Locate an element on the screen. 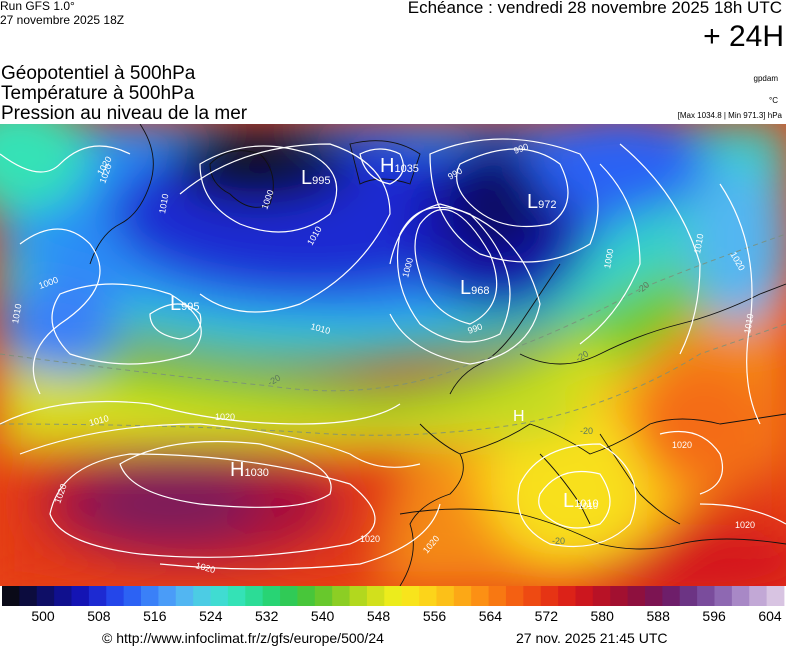  legend-tick-label: 572 is located at coordinates (546, 616).